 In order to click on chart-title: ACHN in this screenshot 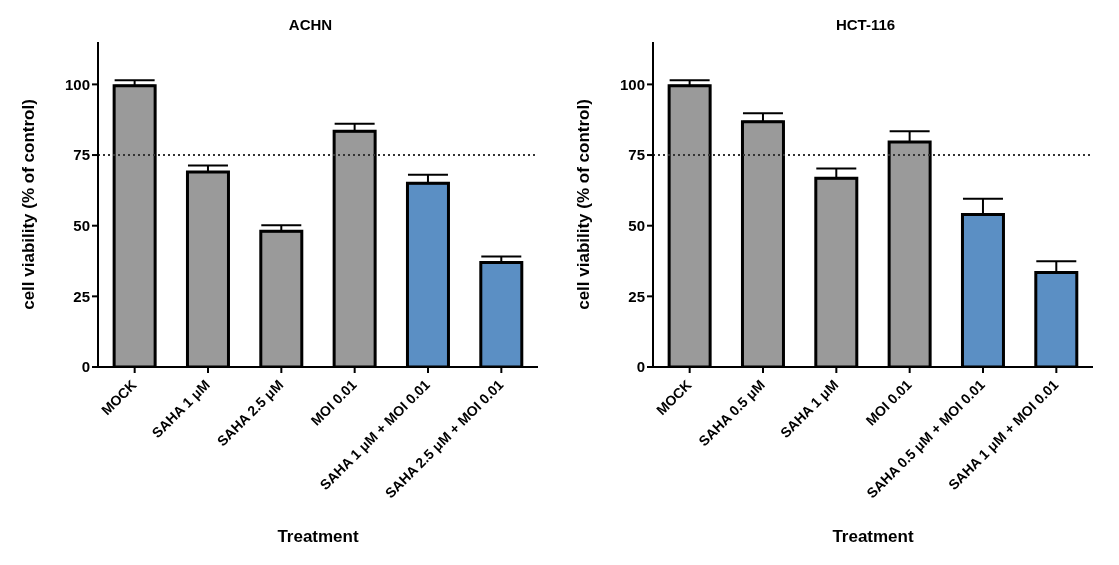, I will do `click(310, 25)`.